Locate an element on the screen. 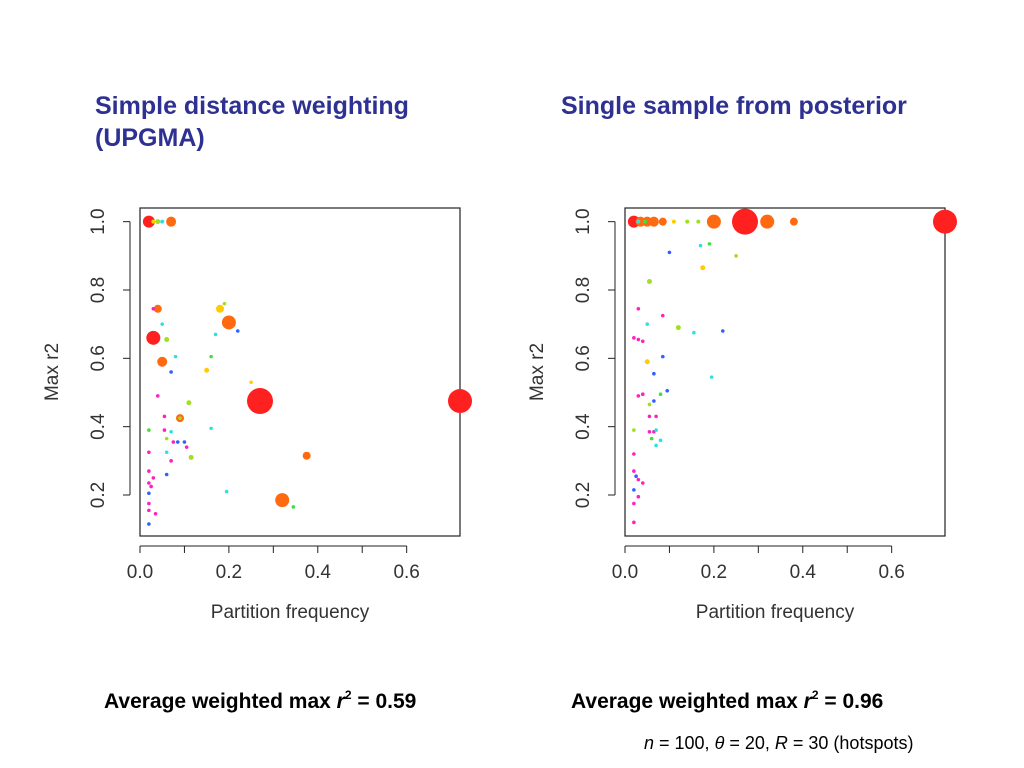 This screenshot has height=768, width=1024. right-y-tick-label: 0.6 is located at coordinates (583, 358).